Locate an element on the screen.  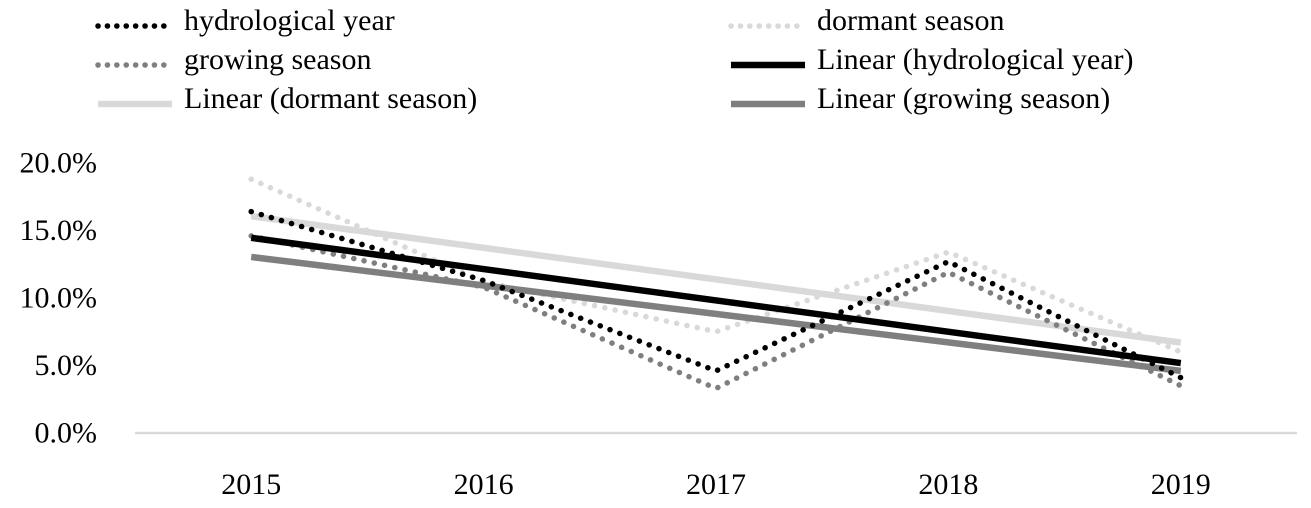
x-axis-tick-label: 2017 is located at coordinates (716, 484).